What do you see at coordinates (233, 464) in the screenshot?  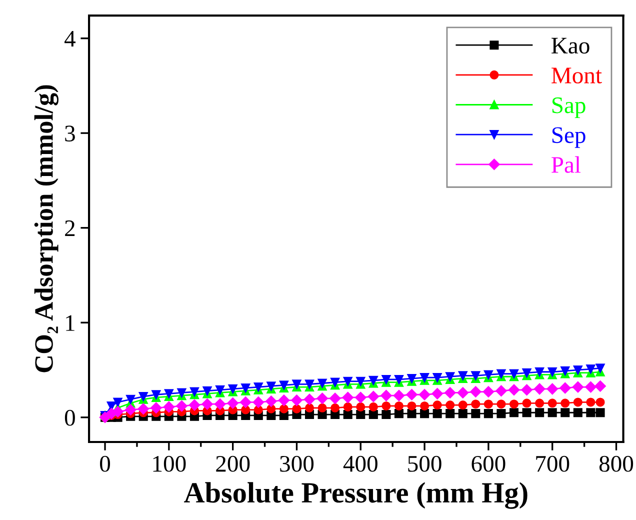 I see `x-tick-label: 200` at bounding box center [233, 464].